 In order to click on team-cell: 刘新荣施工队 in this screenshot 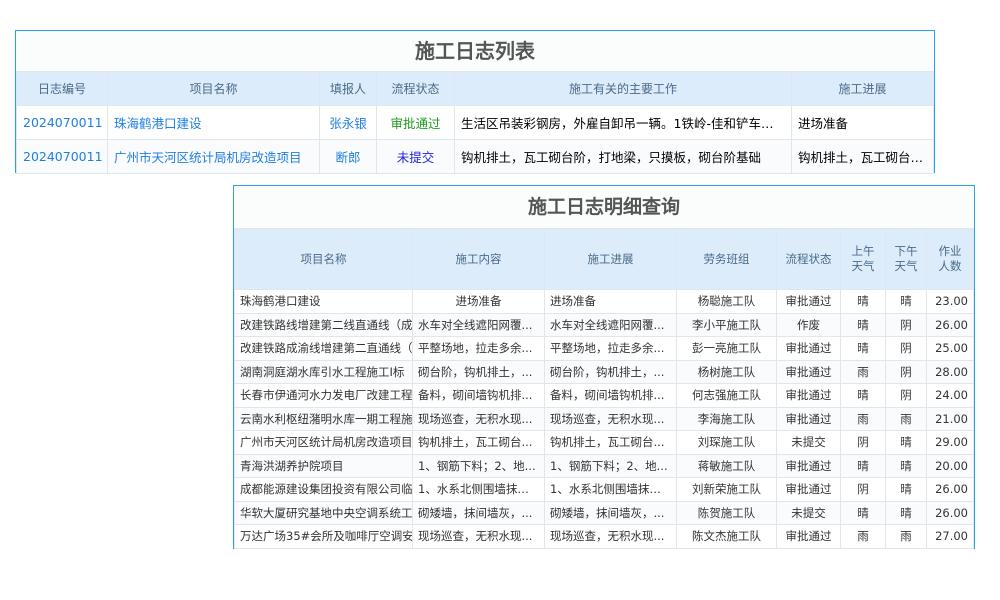, I will do `click(726, 489)`.